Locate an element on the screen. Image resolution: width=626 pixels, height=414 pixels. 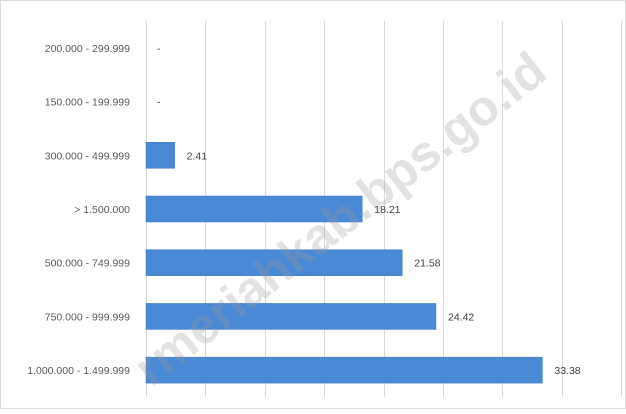
data-label: 2.41 is located at coordinates (197, 156).